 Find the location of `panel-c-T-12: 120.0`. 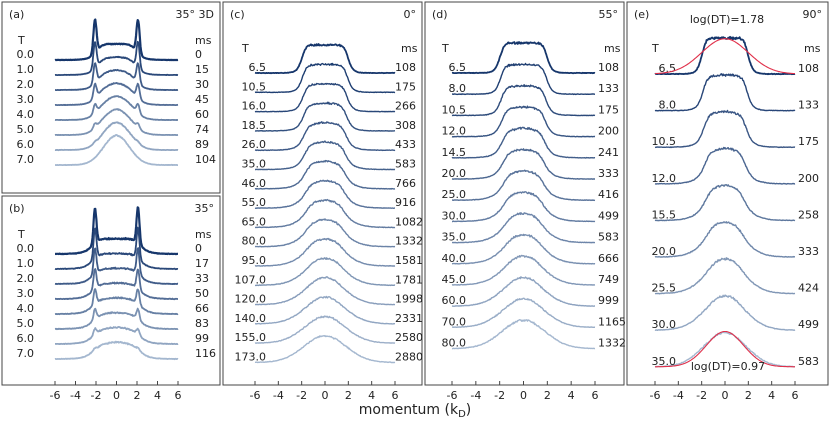

panel-c-T-12: 120.0 is located at coordinates (251, 299).